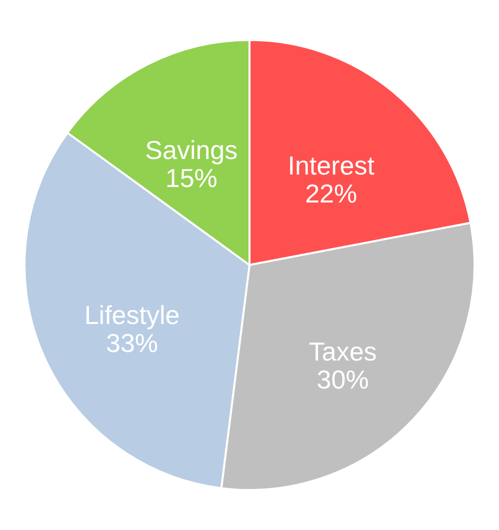  What do you see at coordinates (342, 351) in the screenshot?
I see `slice-label: Taxes` at bounding box center [342, 351].